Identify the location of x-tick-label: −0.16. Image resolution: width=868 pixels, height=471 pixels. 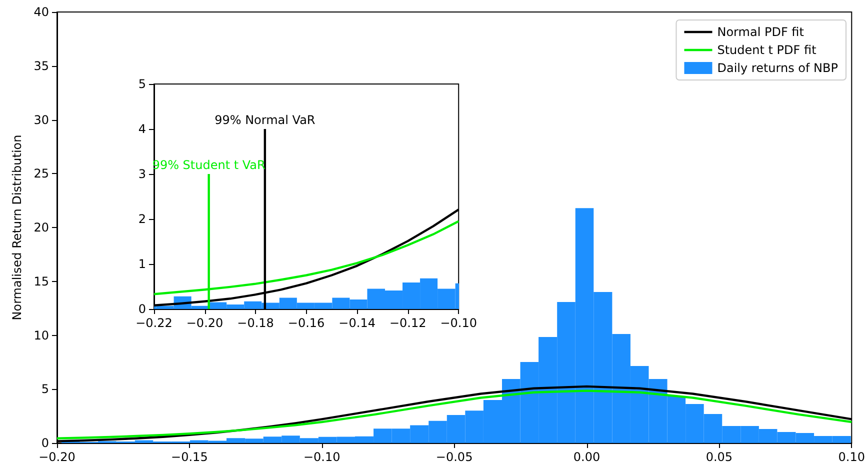
(306, 323).